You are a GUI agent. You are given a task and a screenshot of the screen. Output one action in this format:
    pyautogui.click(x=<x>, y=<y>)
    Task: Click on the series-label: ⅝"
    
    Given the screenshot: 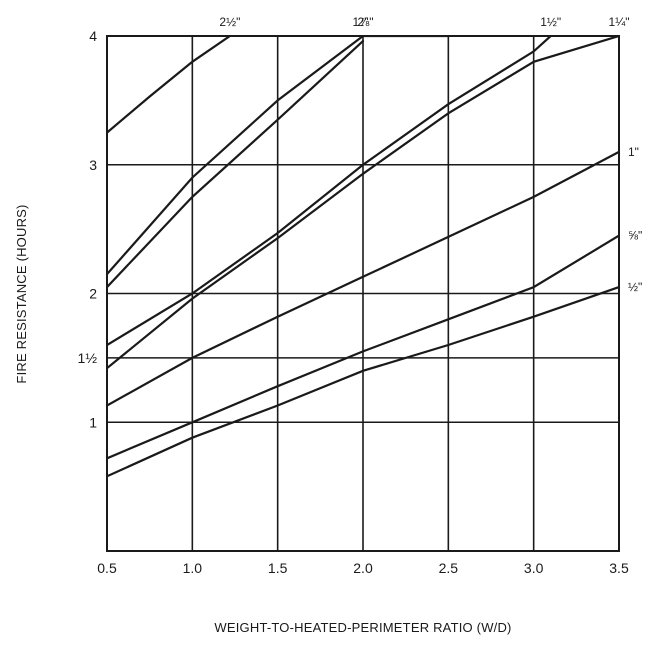 What is the action you would take?
    pyautogui.click(x=635, y=236)
    